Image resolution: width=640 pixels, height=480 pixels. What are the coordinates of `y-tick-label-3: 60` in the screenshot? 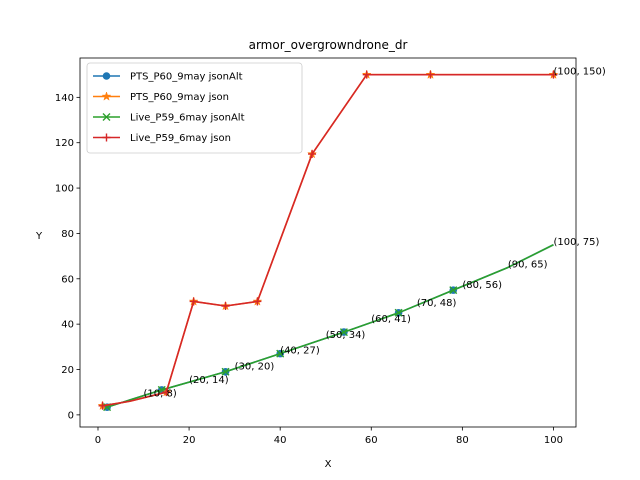 It's located at (67, 279).